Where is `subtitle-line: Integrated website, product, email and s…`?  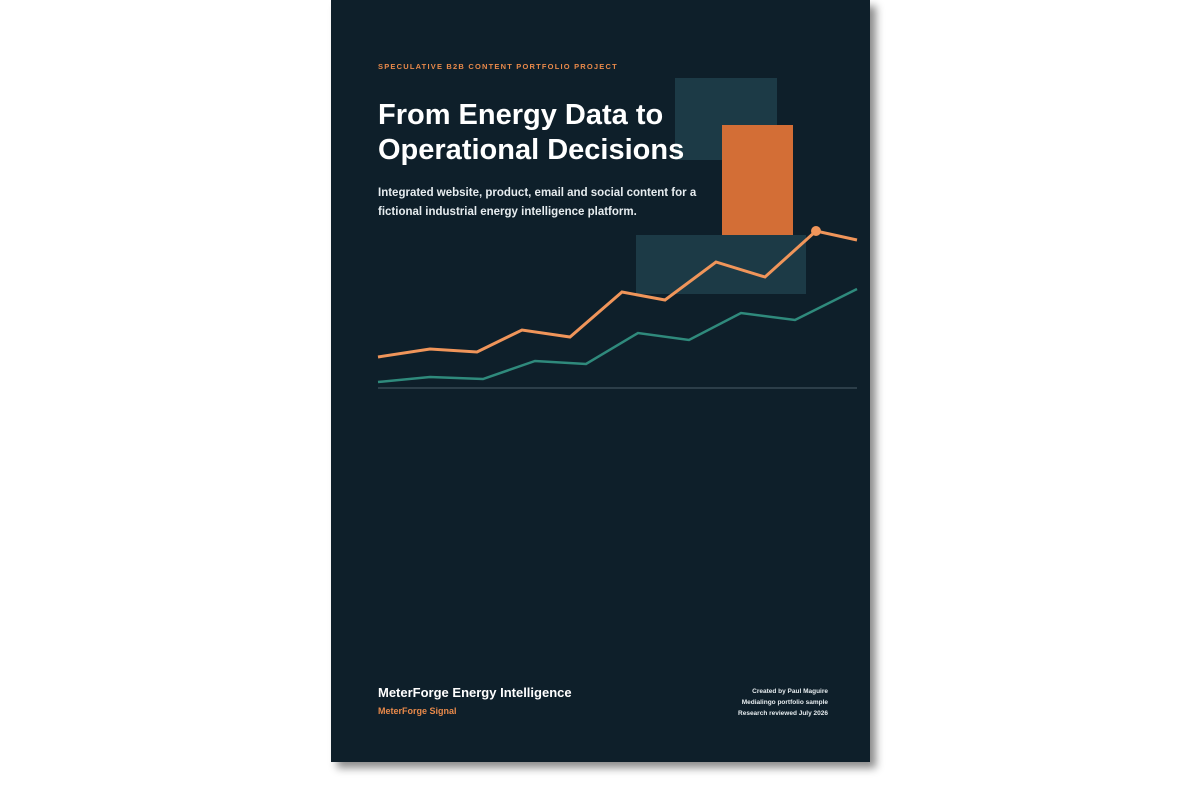
subtitle-line: Integrated website, product, email and s… is located at coordinates (537, 193).